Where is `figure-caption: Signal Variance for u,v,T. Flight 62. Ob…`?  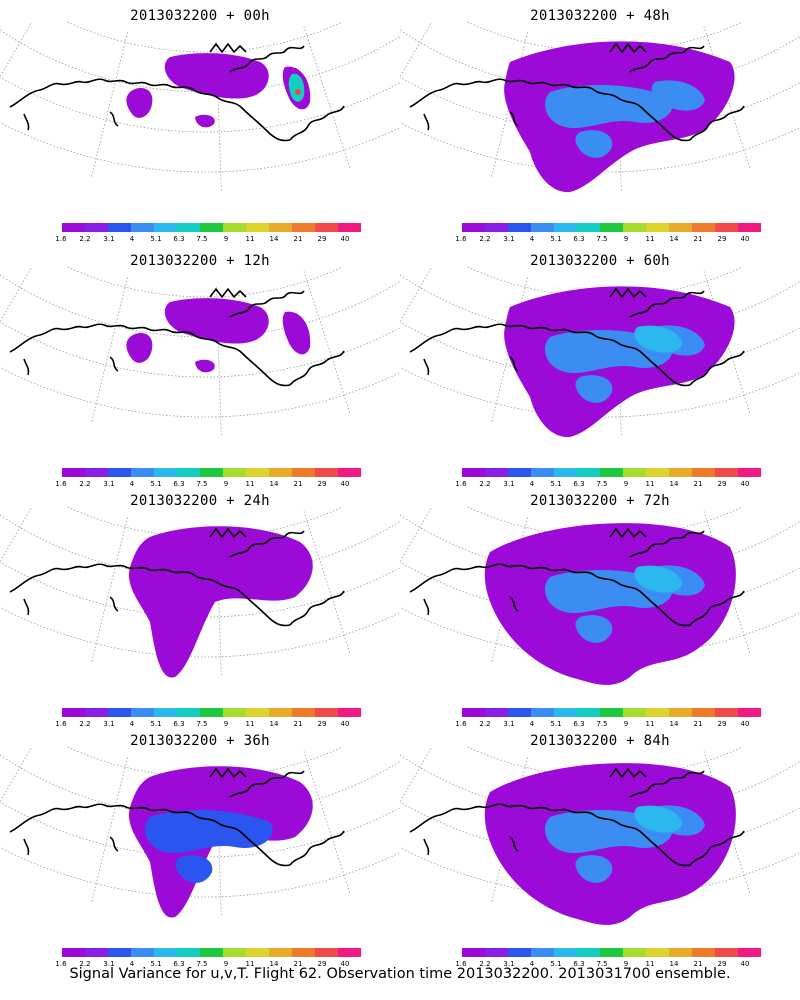
figure-caption: Signal Variance for u,v,T. Flight 62. Ob… is located at coordinates (400, 974).